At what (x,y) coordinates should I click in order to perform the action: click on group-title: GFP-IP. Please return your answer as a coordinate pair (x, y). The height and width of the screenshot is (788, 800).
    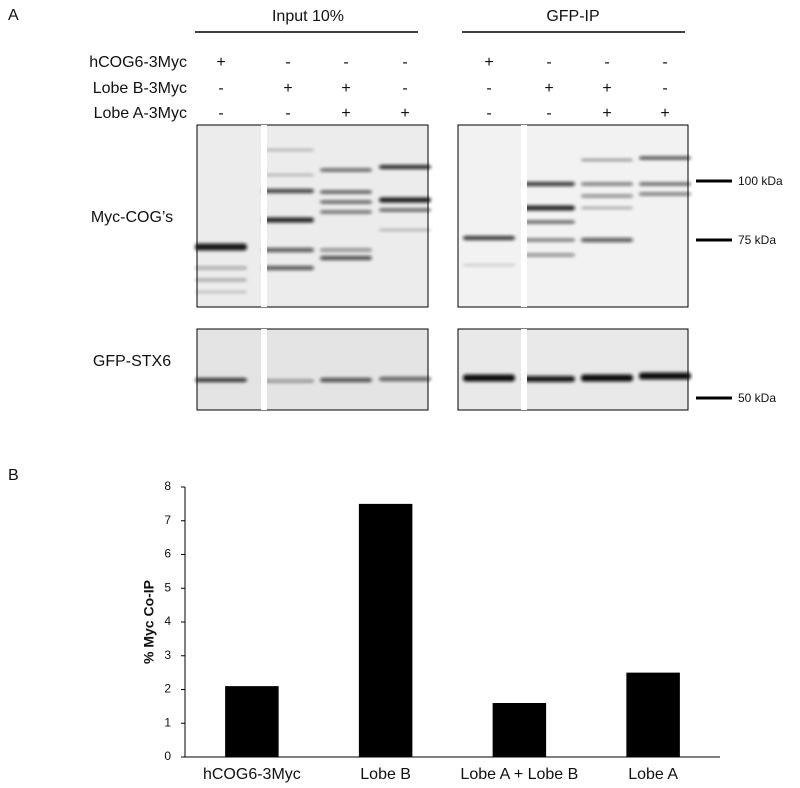
    Looking at the image, I should click on (572, 16).